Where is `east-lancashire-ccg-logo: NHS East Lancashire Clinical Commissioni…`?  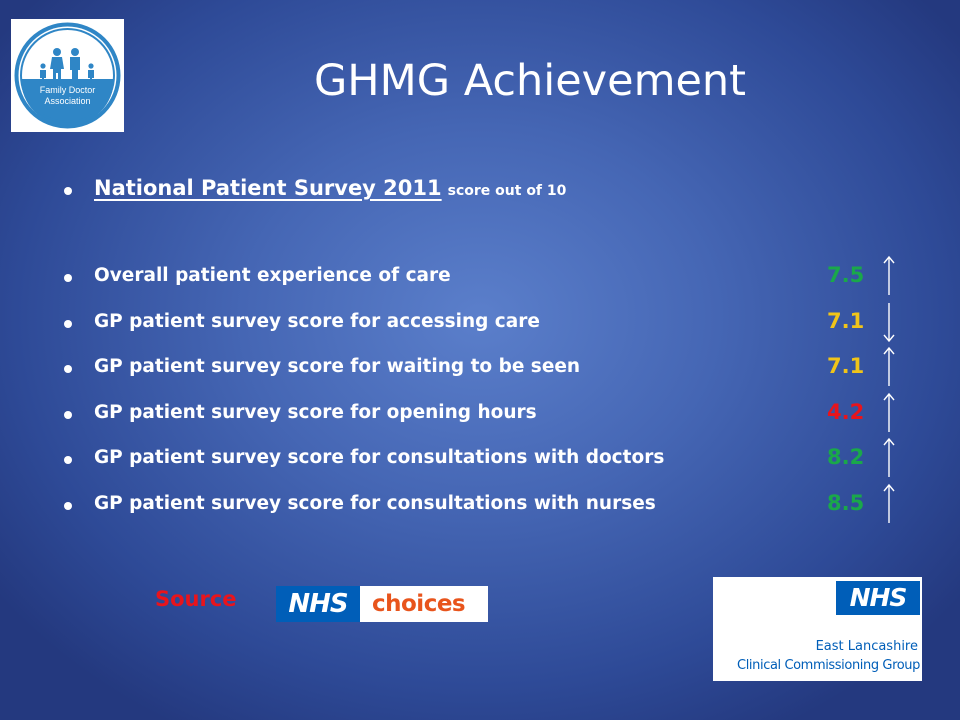
east-lancashire-ccg-logo: NHS East Lancashire Clinical Commissioni… is located at coordinates (817, 629).